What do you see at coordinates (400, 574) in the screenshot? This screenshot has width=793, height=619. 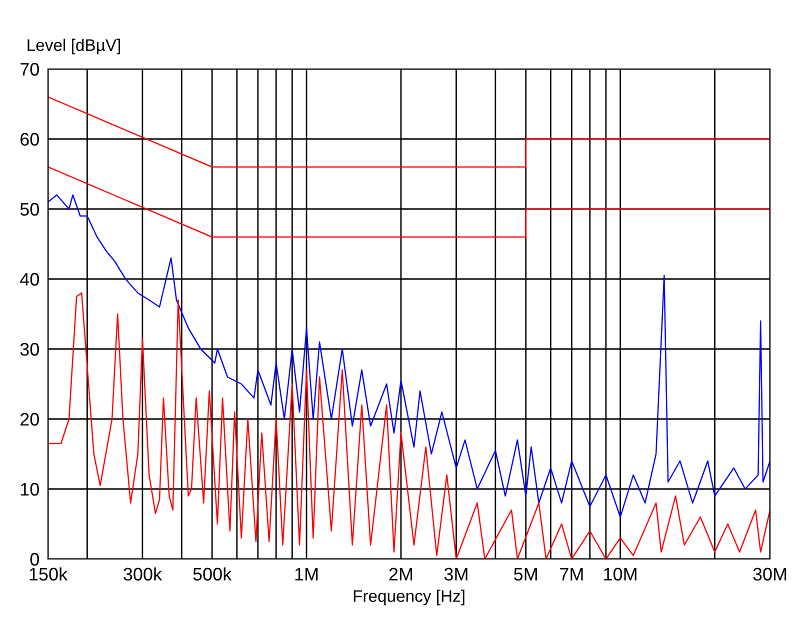 I see `x-tick-label: 2M` at bounding box center [400, 574].